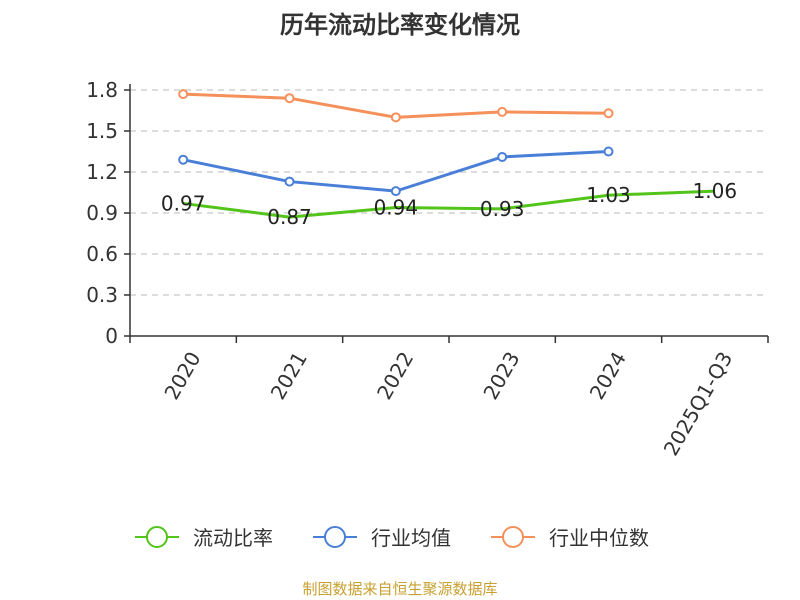 The height and width of the screenshot is (600, 800). I want to click on x-tick-label-3: 2023, so click(501, 375).